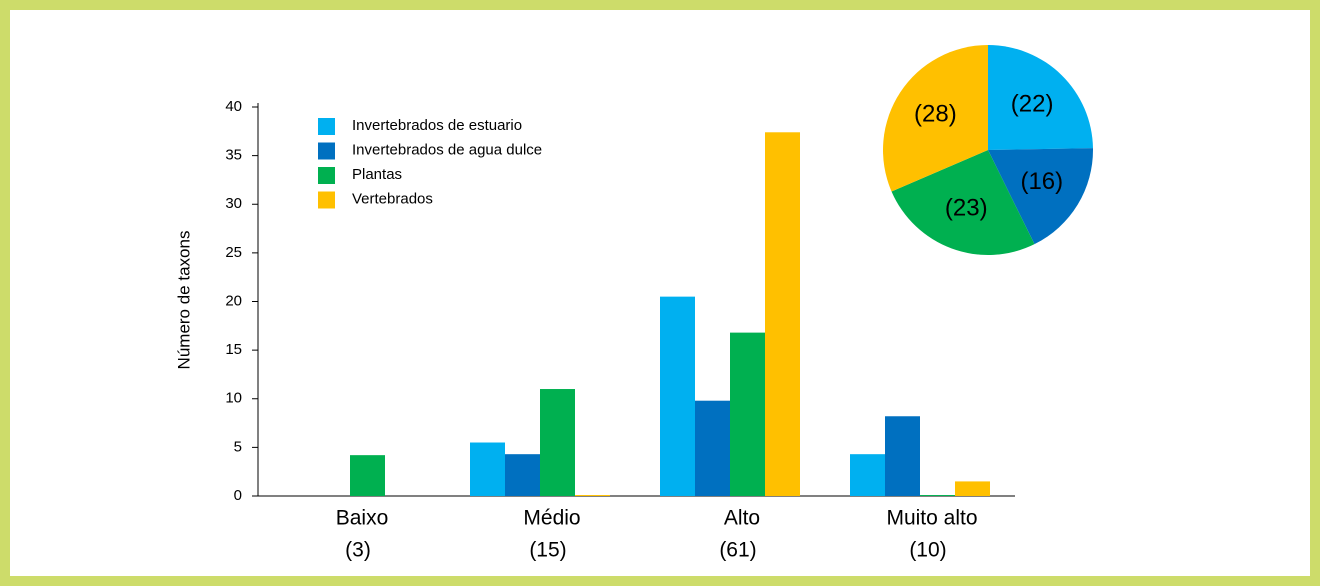 Image resolution: width=1320 pixels, height=586 pixels. I want to click on x-tick-label: Médio, so click(551, 518).